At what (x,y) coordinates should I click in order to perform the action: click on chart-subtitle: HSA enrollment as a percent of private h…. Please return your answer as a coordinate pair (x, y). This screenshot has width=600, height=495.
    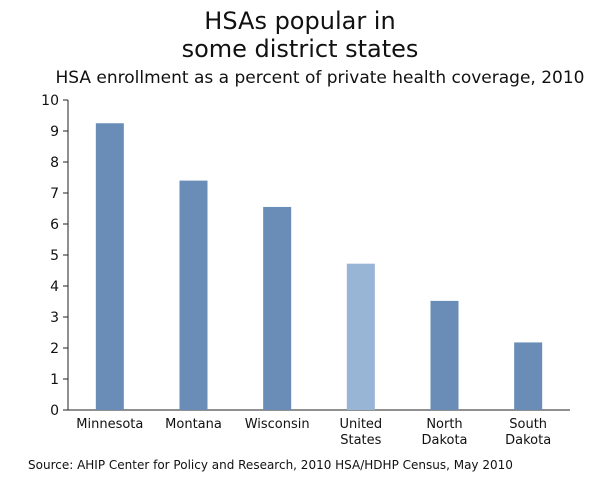
    Looking at the image, I should click on (320, 78).